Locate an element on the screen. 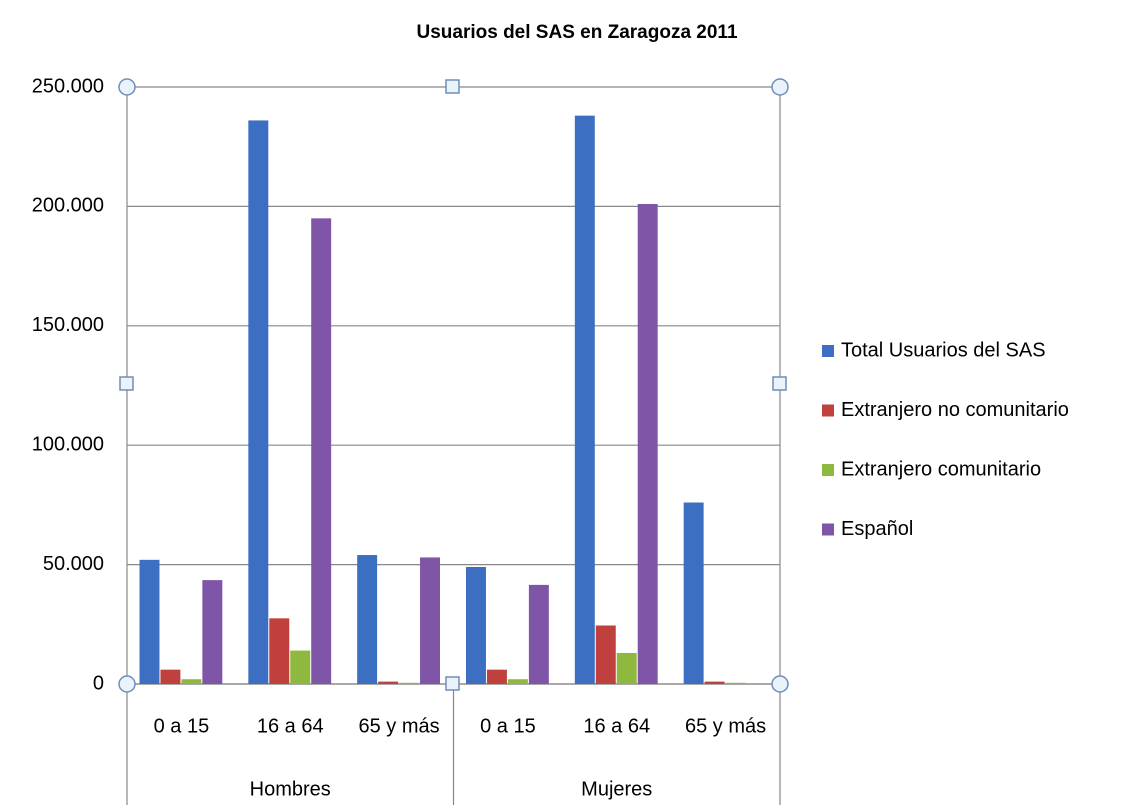 This screenshot has width=1133, height=805. legend-label: Español is located at coordinates (877, 529).